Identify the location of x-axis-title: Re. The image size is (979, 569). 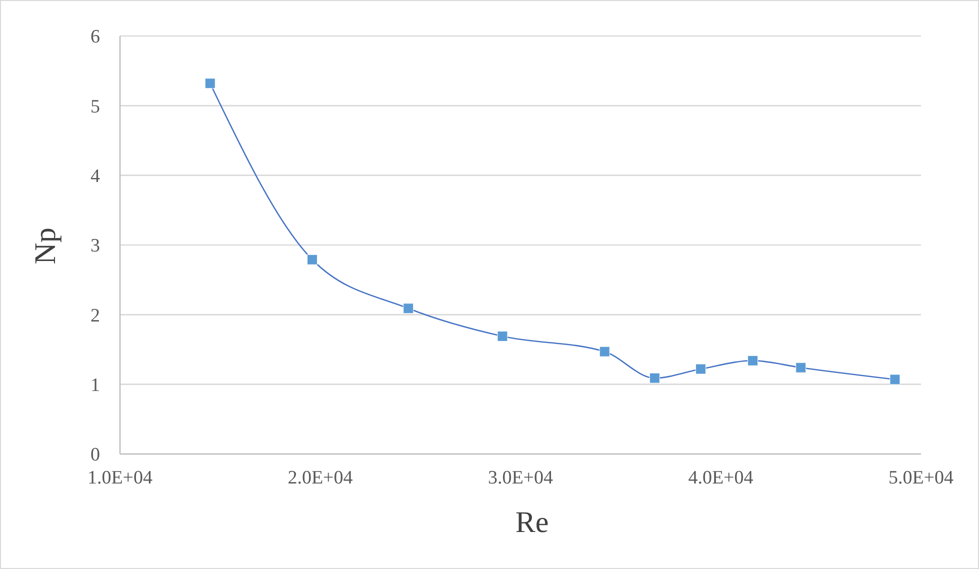
(532, 523).